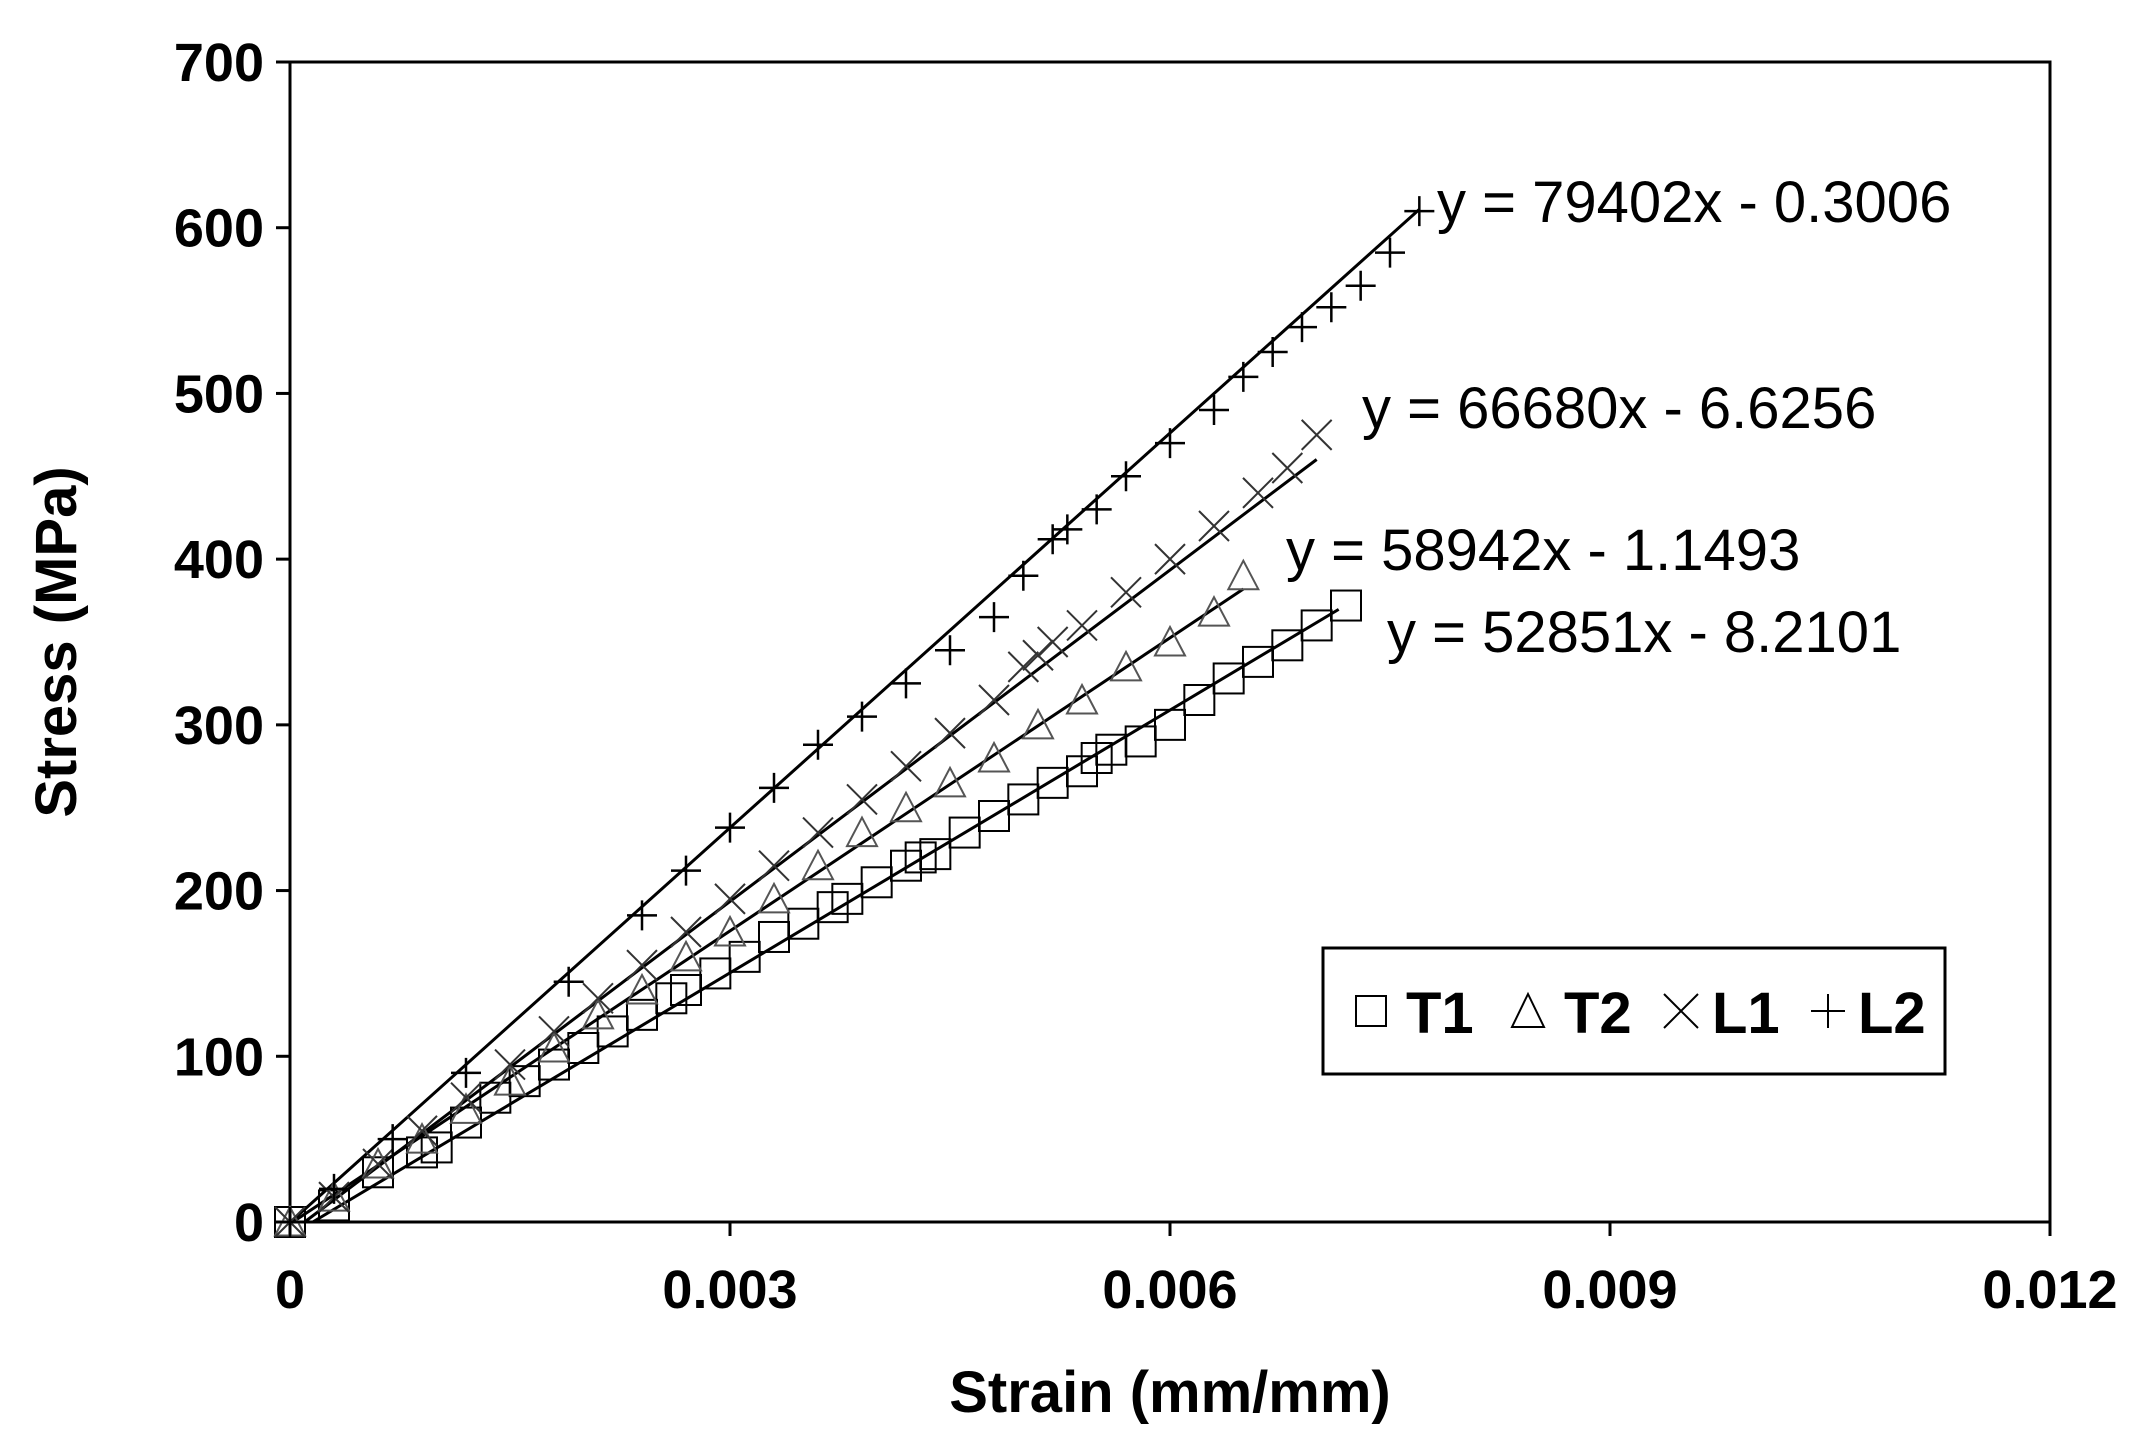 The image size is (2151, 1434). Describe the element at coordinates (1892, 1013) in the screenshot. I see `legend-label-l2: L2` at that location.